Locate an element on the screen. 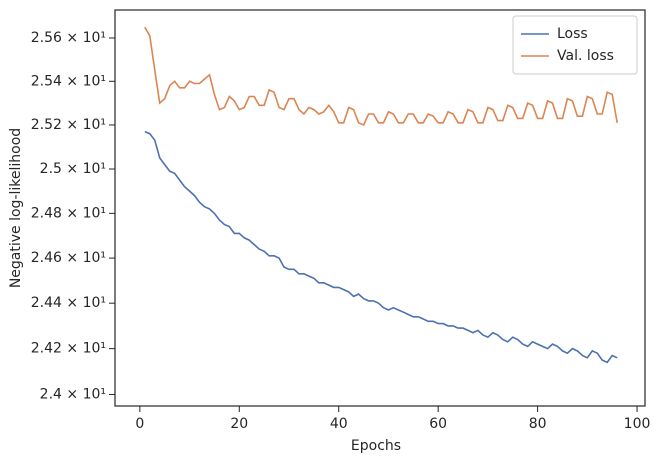 The image size is (666, 467). y-tick-label: 2.54 × 10¹ is located at coordinates (68, 81).